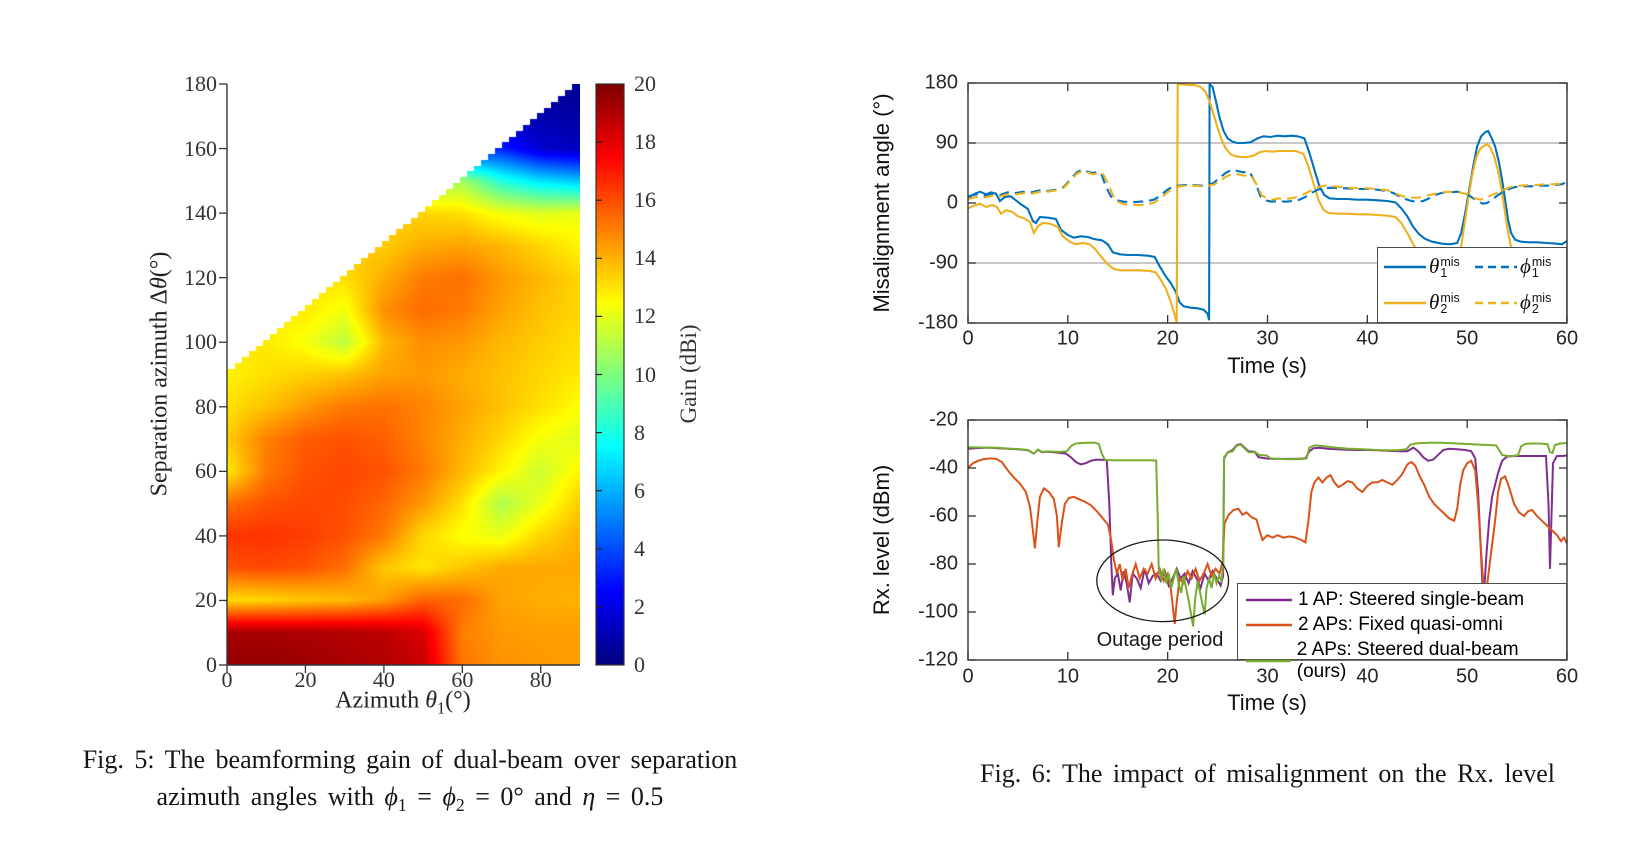 The width and height of the screenshot is (1647, 843). I want to click on legend-entry-ϕ2: ϕ mis 2, so click(1513, 302).